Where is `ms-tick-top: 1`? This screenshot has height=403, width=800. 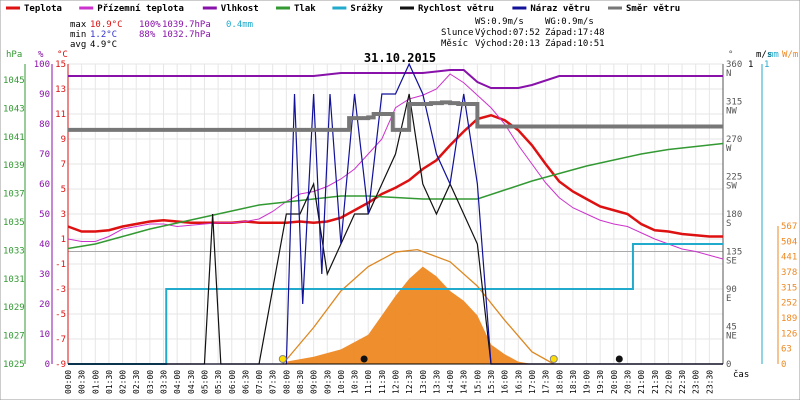 ms-tick-top: 1 is located at coordinates (750, 65).